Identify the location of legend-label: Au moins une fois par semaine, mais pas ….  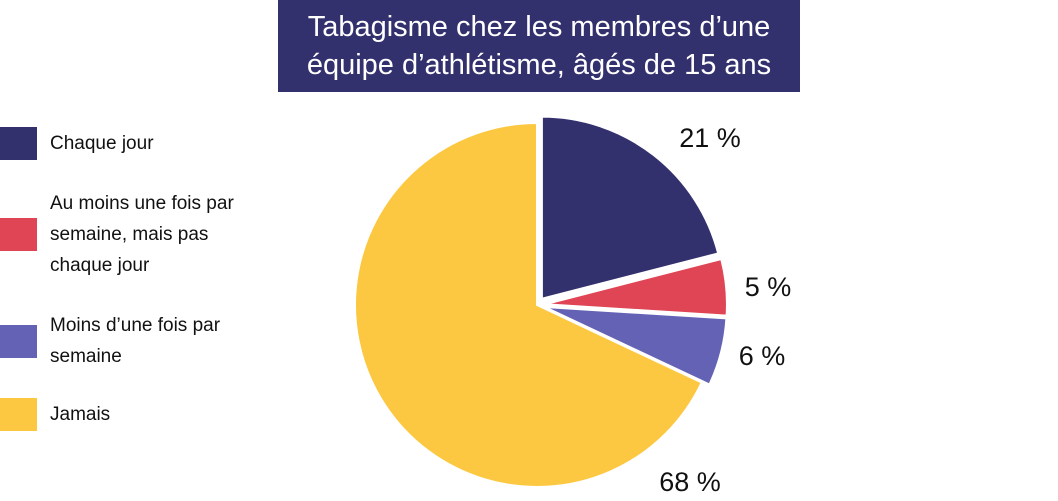
(142, 234).